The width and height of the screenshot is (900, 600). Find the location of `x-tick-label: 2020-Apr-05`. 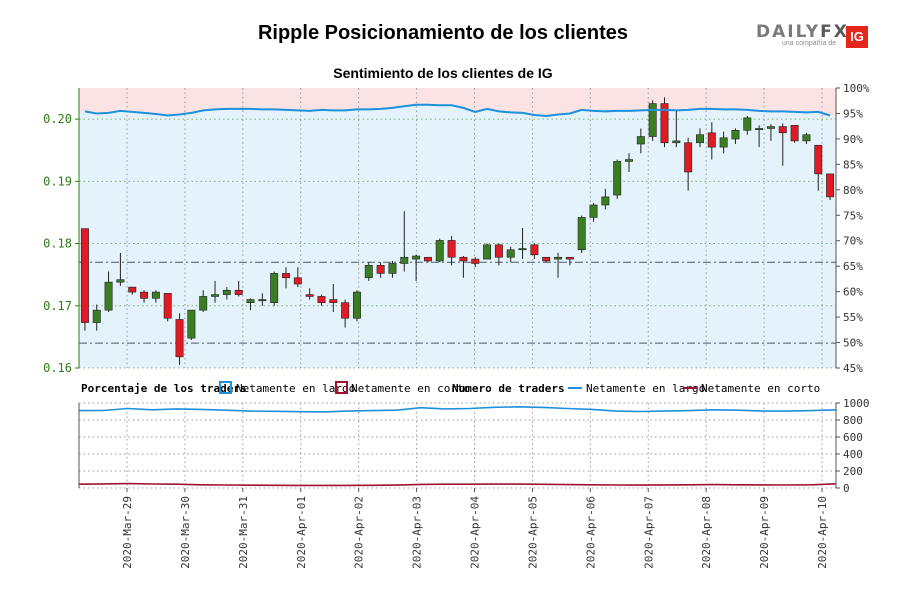

x-tick-label: 2020-Apr-05 is located at coordinates (532, 532).